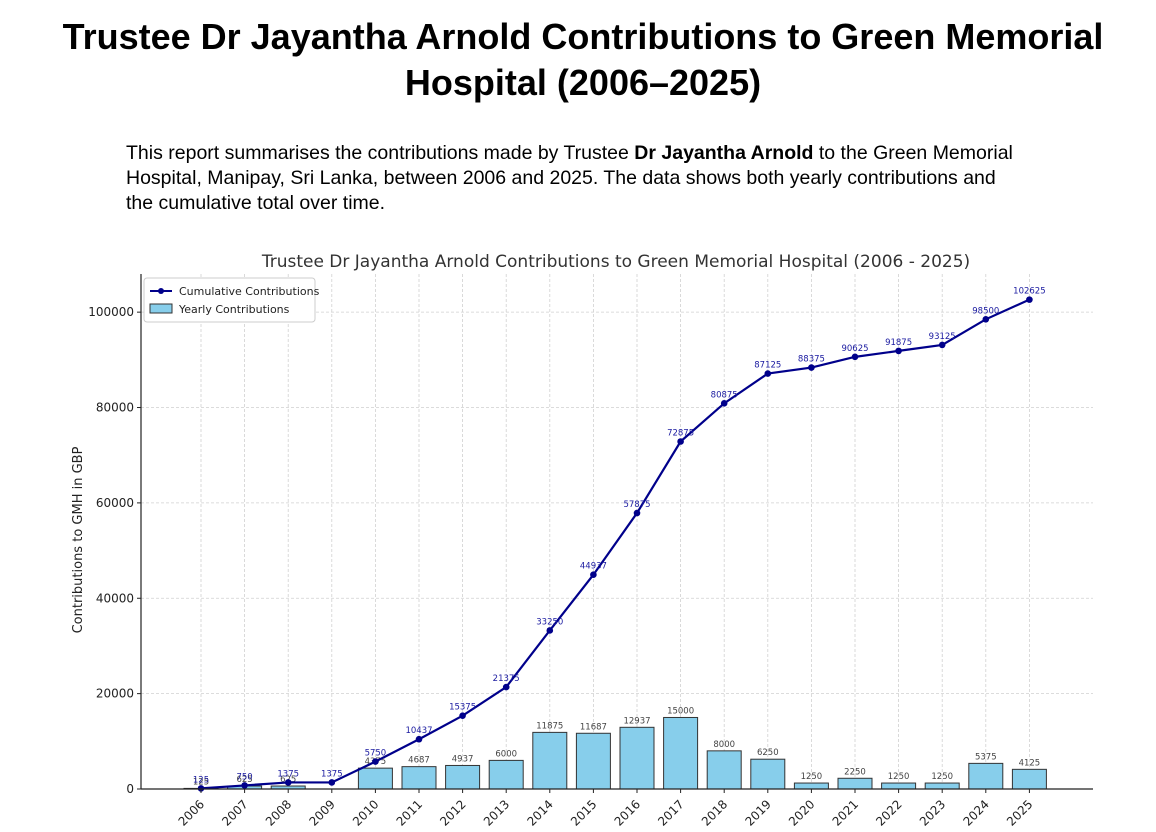  Describe the element at coordinates (670, 812) in the screenshot. I see `x-tick-label: 2017` at that location.